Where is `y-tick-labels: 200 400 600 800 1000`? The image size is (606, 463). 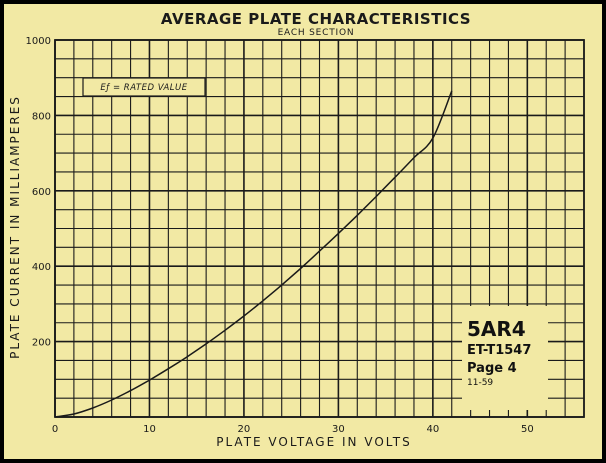
y-tick-labels: 200 400 600 800 1000 is located at coordinates (38, 192).